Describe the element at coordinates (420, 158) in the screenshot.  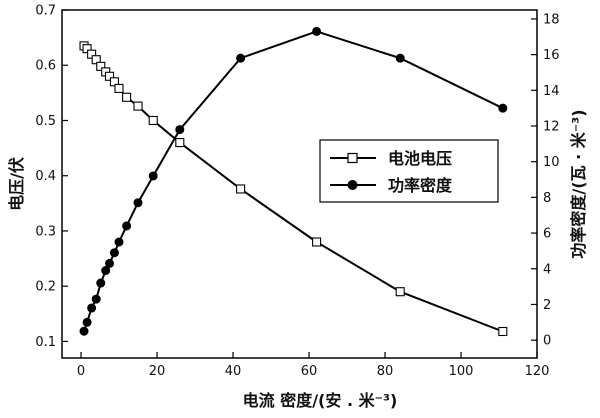
I see `legend-label-series-1: 电池电压` at that location.